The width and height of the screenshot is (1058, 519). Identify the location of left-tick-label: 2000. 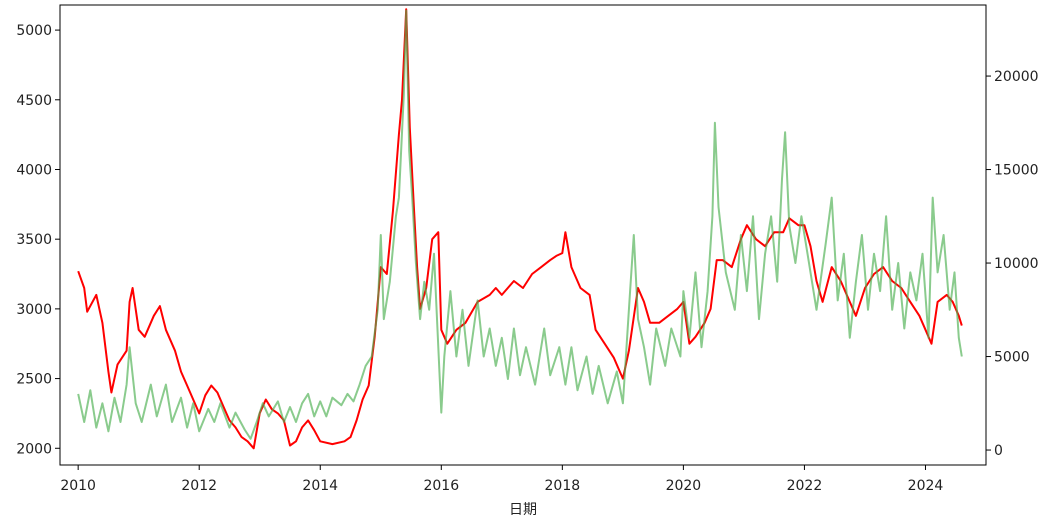
(34, 449).